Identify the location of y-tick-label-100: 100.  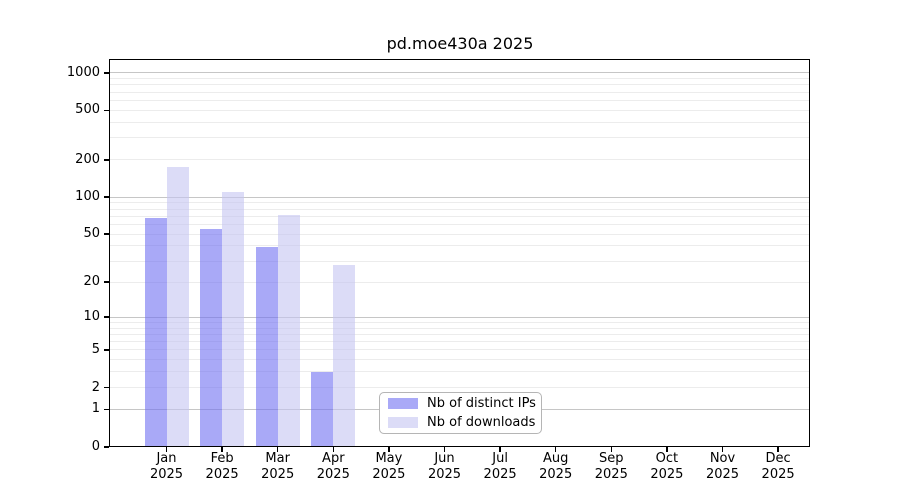
(87, 197).